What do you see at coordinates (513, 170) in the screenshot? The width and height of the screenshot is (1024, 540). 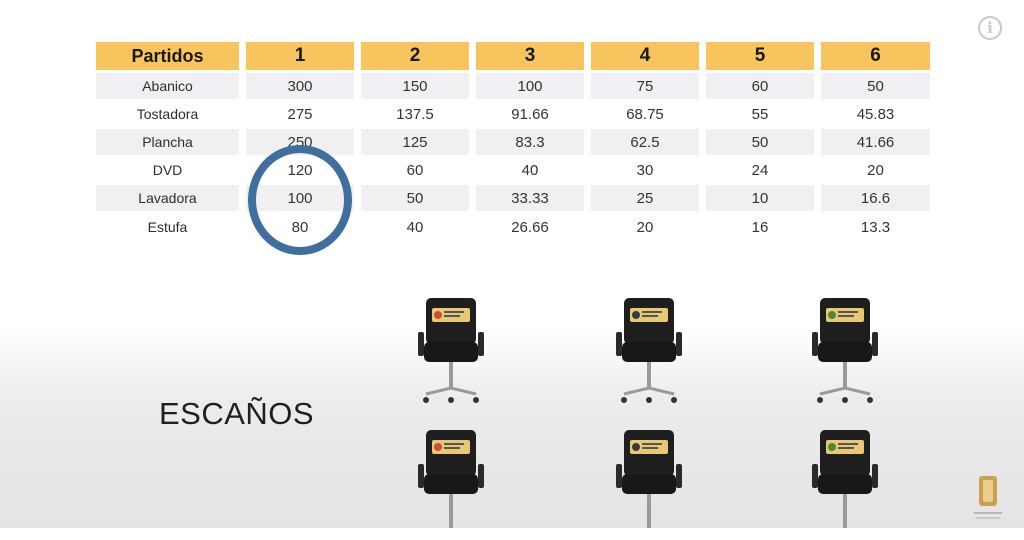 I see `table-row: DVD 120 60 40 30 24 20` at bounding box center [513, 170].